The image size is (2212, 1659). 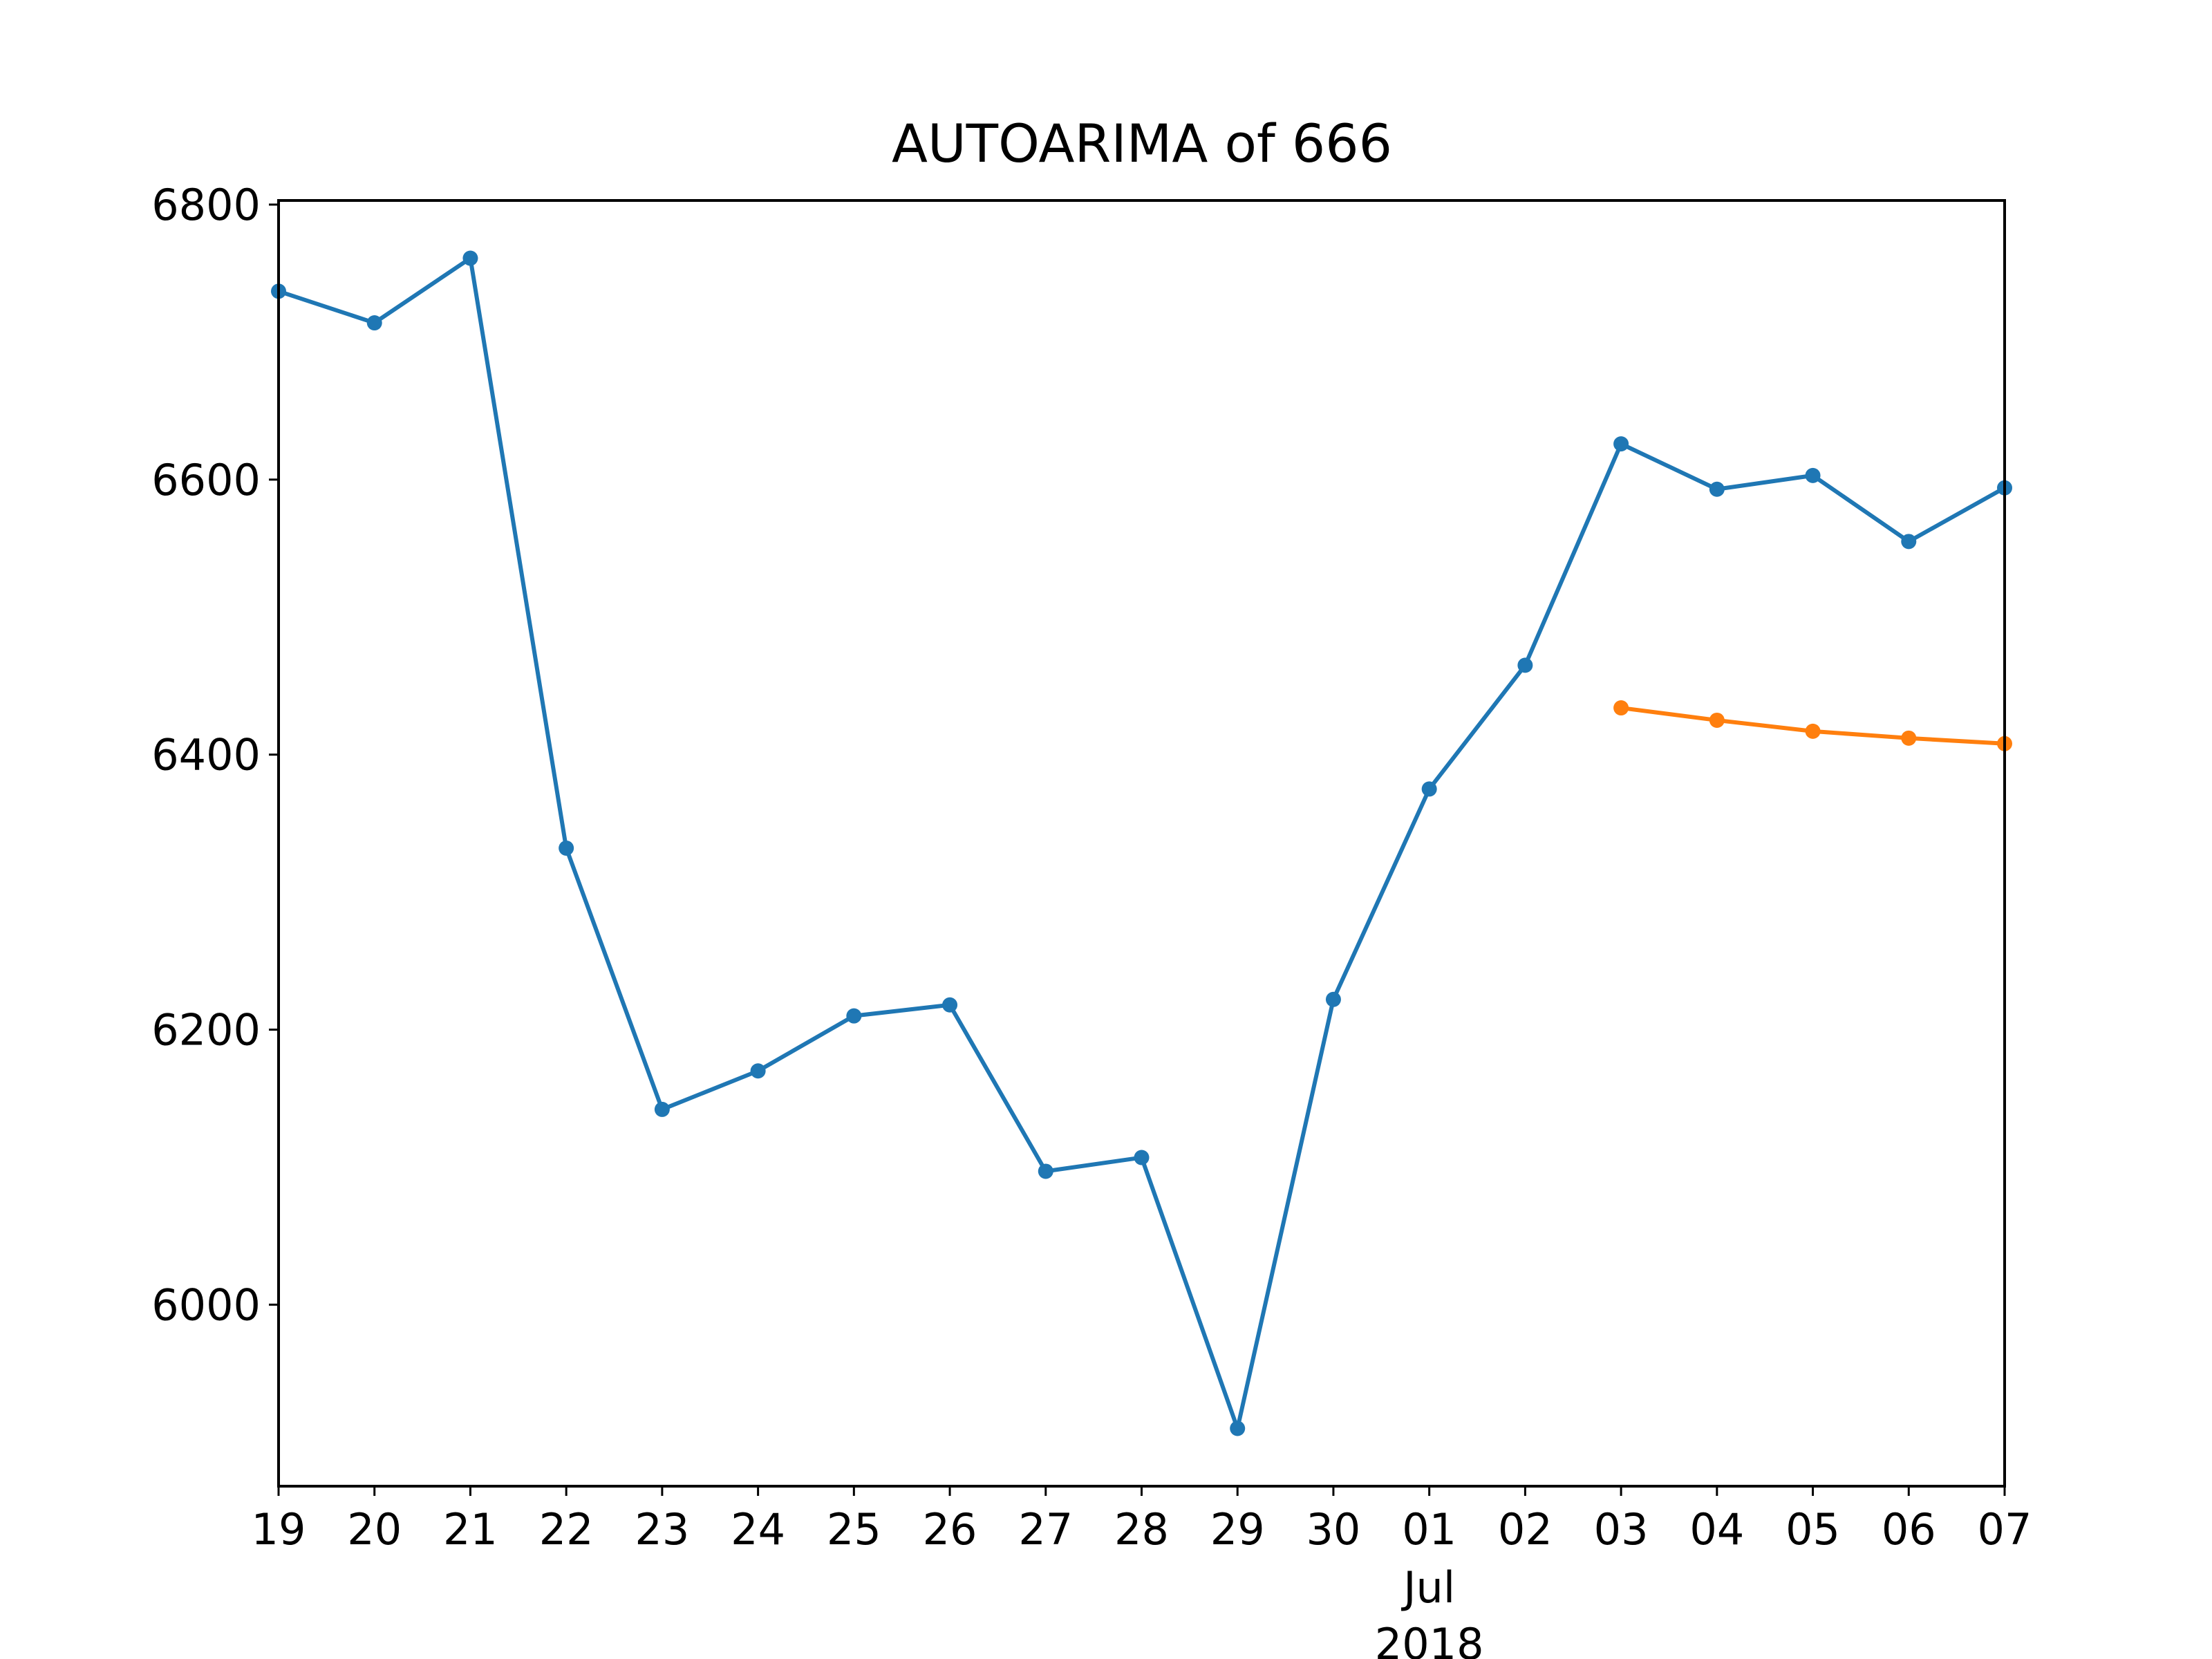 I want to click on x-month-label: Jul, so click(x=1427, y=1587).